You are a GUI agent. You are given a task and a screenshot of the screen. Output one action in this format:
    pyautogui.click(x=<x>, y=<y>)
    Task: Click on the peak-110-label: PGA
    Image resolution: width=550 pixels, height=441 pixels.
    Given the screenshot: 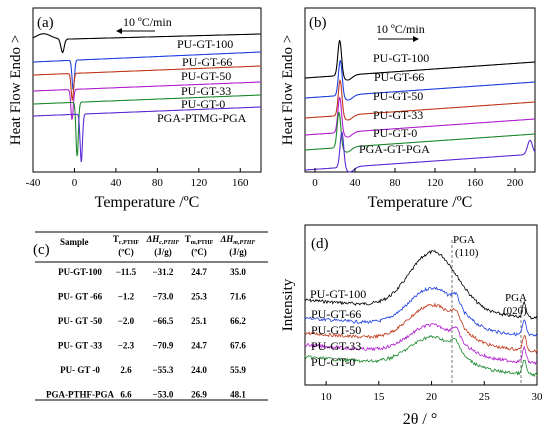 What is the action you would take?
    pyautogui.click(x=464, y=240)
    